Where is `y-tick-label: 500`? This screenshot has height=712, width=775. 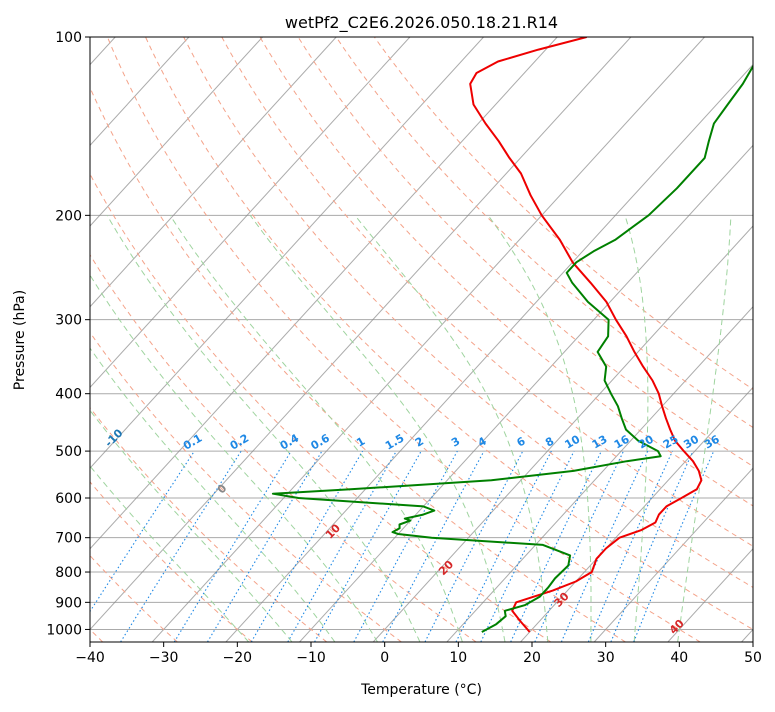
y-tick-label: 500 is located at coordinates (68, 452).